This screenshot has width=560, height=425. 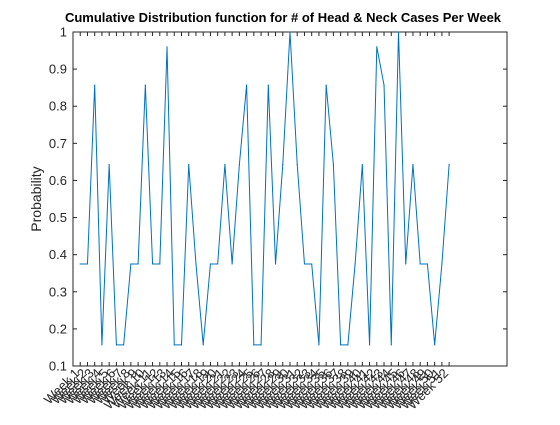 I want to click on y-tick-label: 0.2, so click(x=58, y=328).